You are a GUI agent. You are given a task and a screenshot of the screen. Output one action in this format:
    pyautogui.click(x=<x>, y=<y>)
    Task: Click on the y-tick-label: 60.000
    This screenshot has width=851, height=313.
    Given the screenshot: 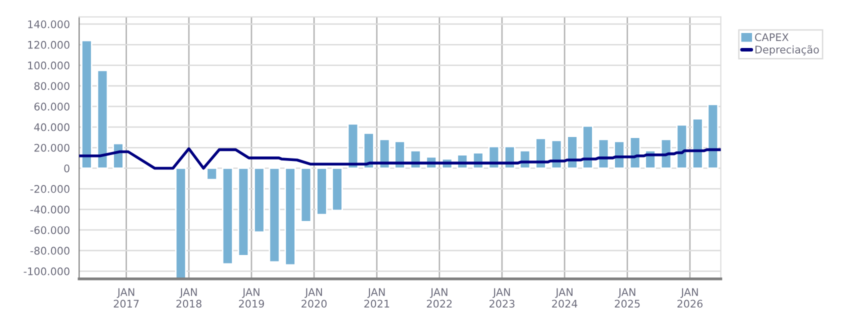 What is the action you would take?
    pyautogui.click(x=52, y=106)
    